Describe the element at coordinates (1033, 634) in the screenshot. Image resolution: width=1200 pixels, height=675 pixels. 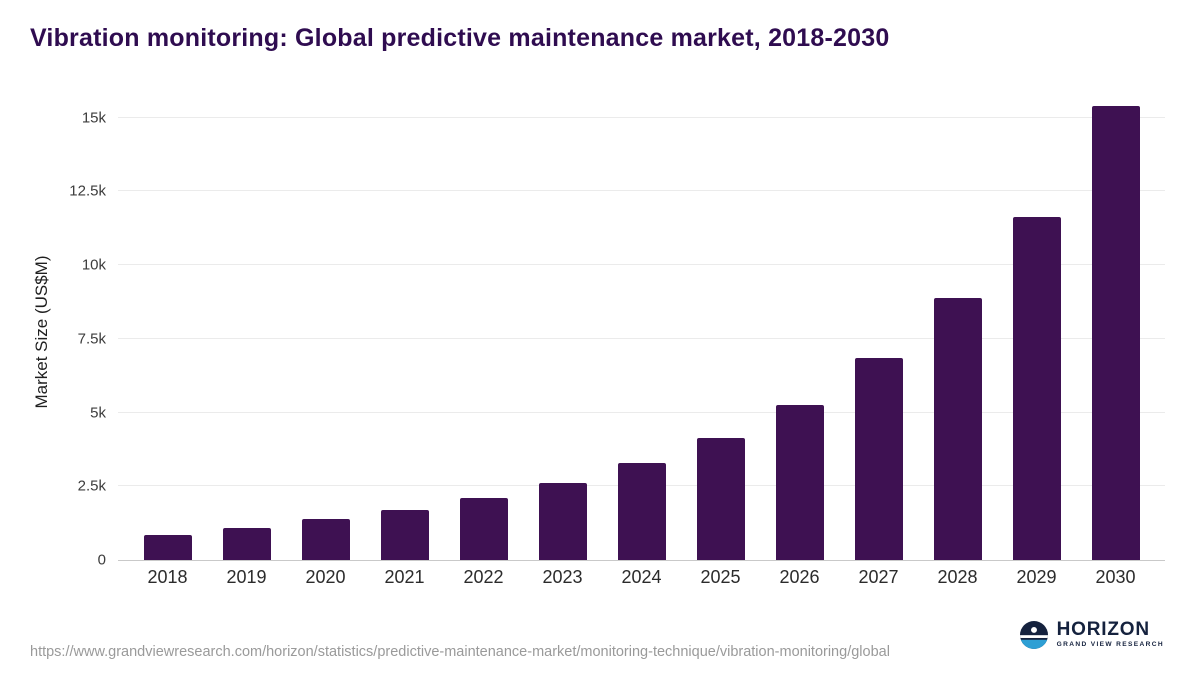
I see `horizon-logo-icon` at that location.